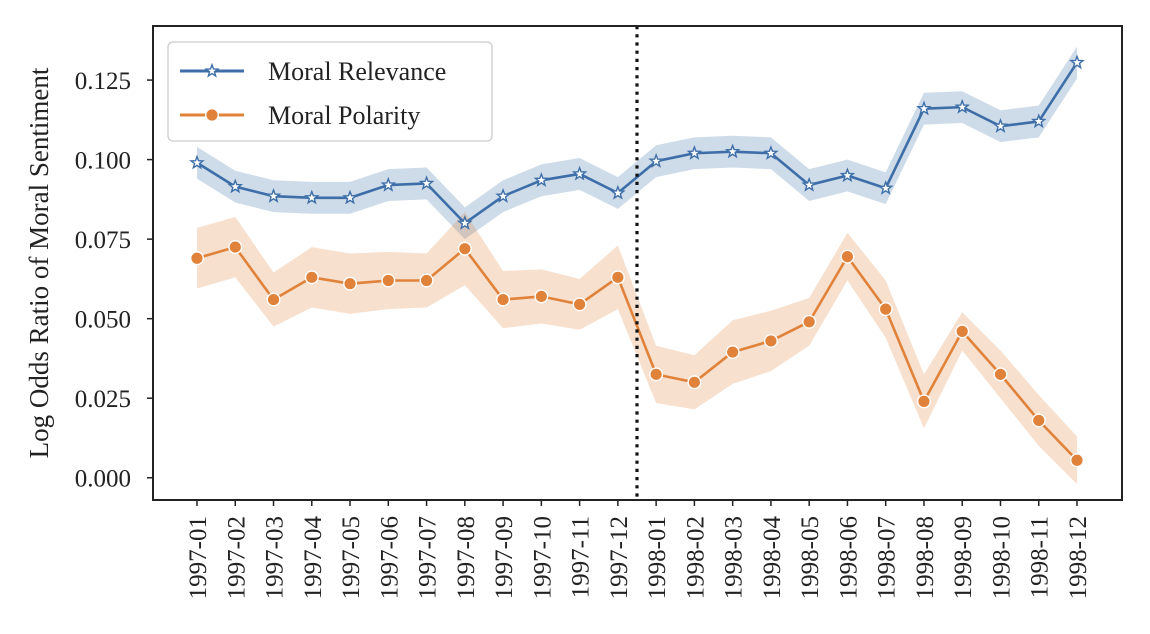 The image size is (1150, 634). What do you see at coordinates (542, 557) in the screenshot?
I see `x-tick-label: 1997-10` at bounding box center [542, 557].